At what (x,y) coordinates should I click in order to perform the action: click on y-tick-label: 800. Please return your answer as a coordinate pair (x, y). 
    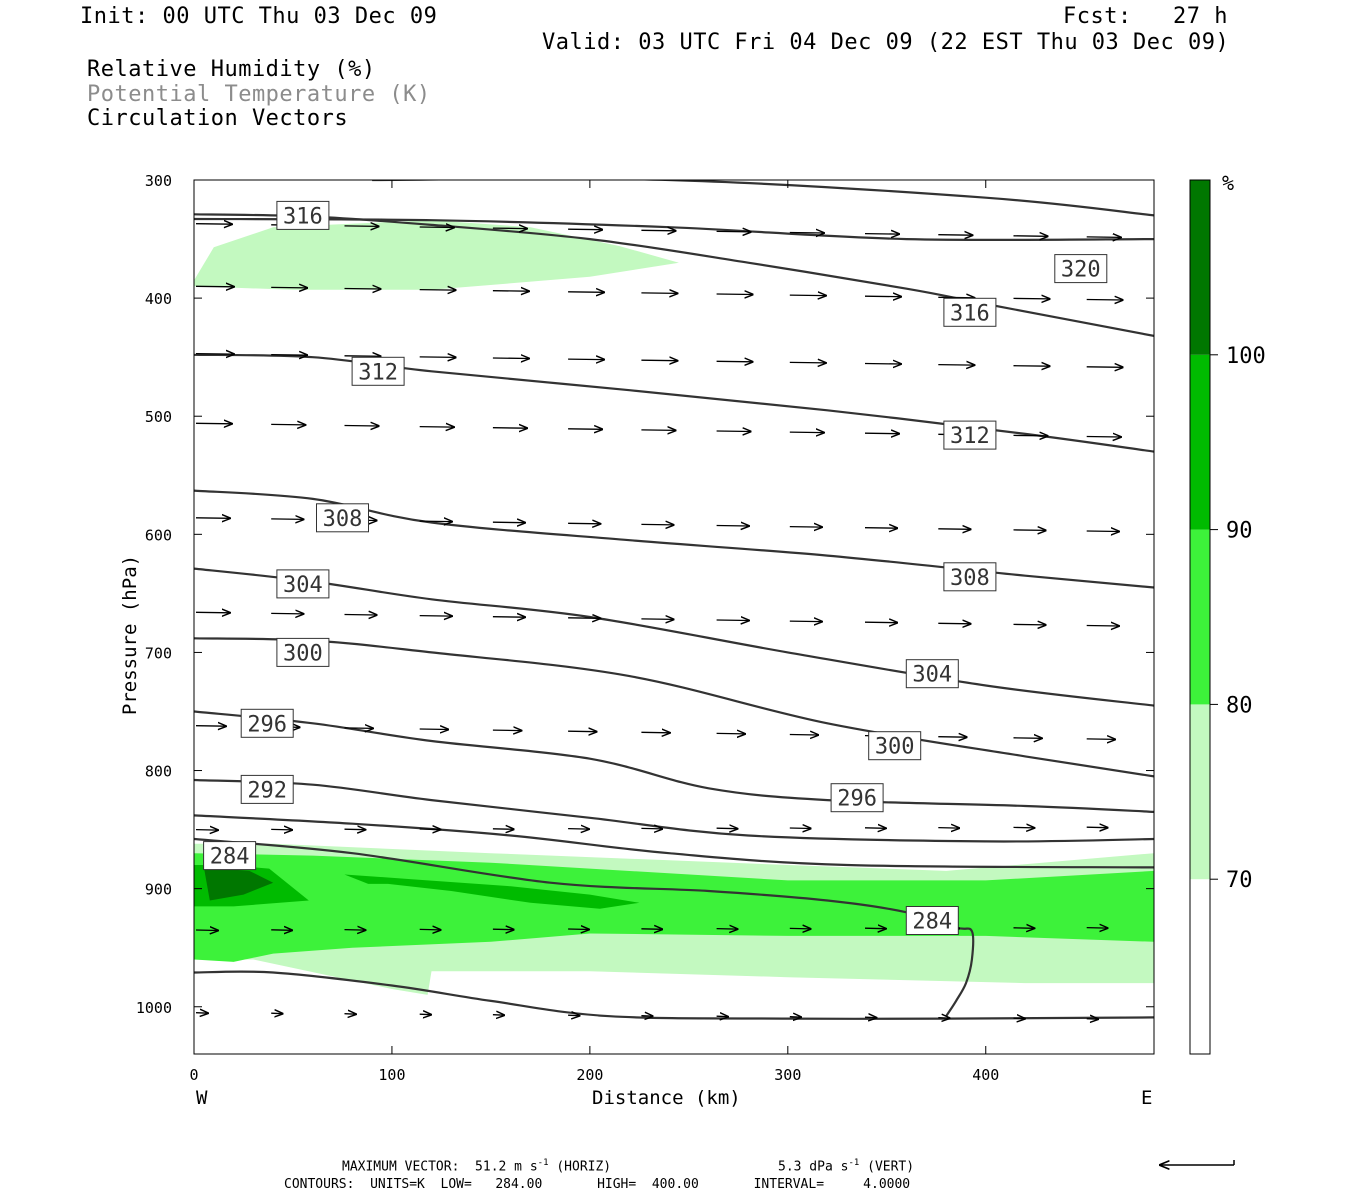
    Looking at the image, I should click on (158, 772).